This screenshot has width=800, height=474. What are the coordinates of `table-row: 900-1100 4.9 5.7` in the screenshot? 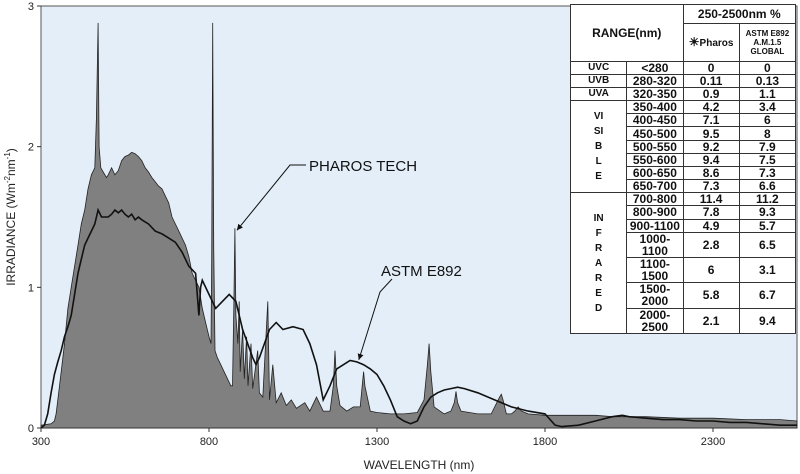 It's located at (684, 225).